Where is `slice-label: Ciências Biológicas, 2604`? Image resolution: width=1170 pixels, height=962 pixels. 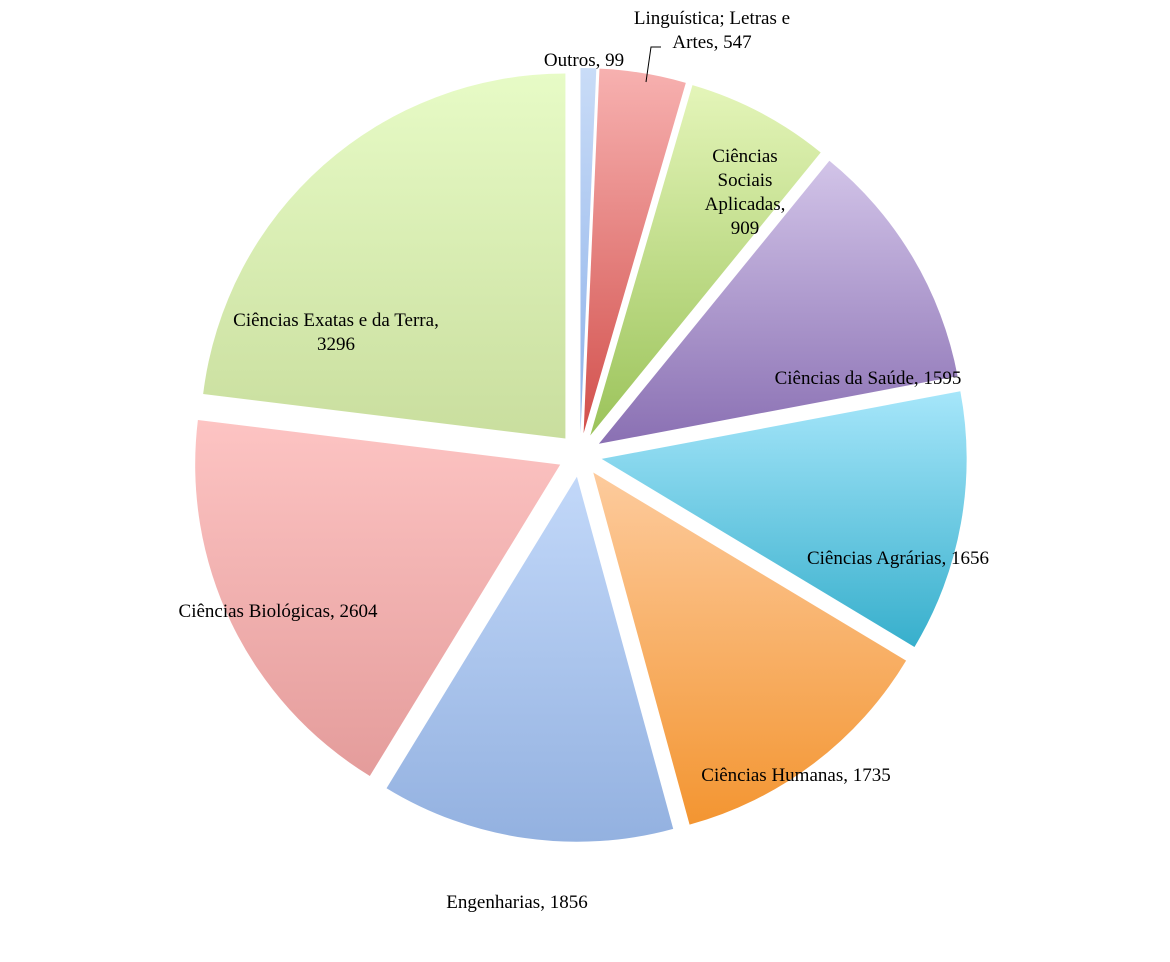
slice-label: Ciências Biológicas, 2604 is located at coordinates (278, 611).